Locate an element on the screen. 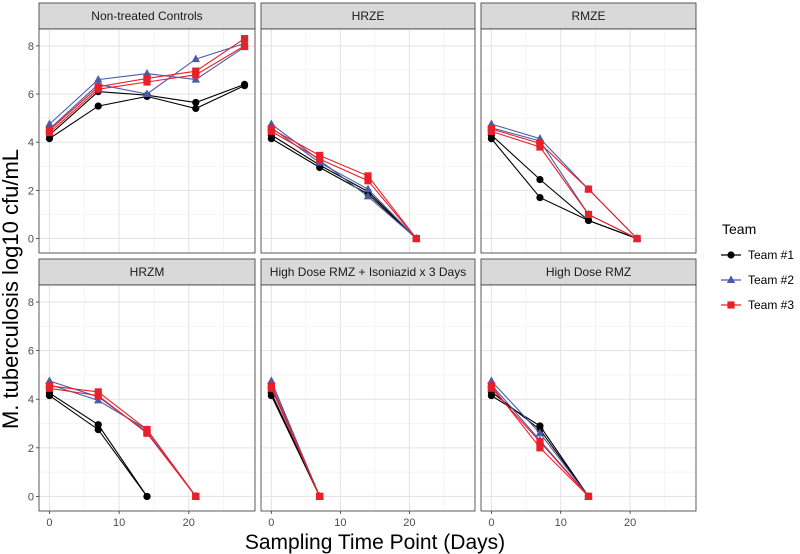 This screenshot has height=554, width=800. legend-item: Team #1 is located at coordinates (757, 255).